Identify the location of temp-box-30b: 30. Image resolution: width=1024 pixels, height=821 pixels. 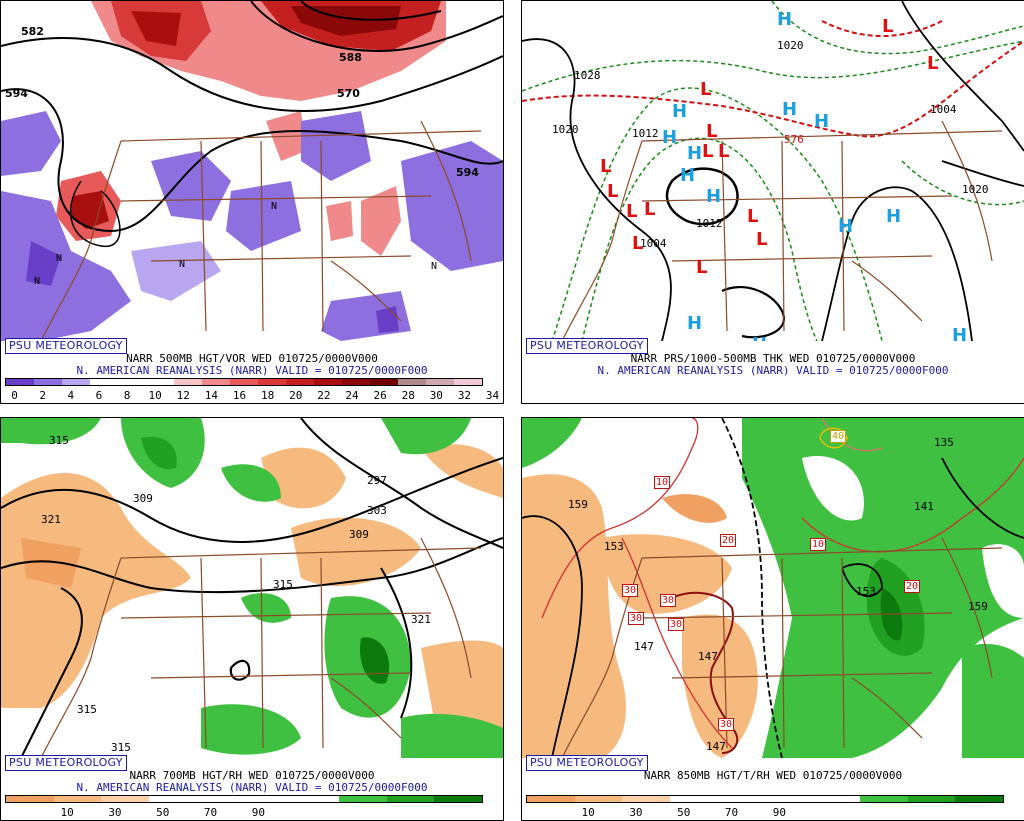
(726, 724).